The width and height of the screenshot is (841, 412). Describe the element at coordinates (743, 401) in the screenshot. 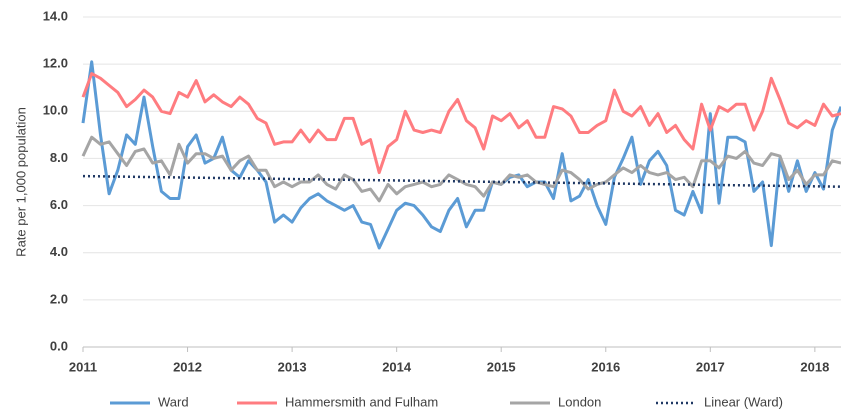

I see `legend-label: Linear (Ward)` at that location.